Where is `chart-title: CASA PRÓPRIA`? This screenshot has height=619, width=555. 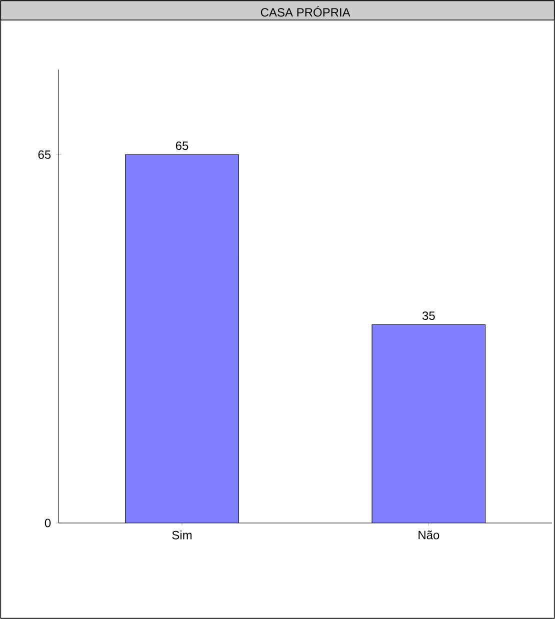
chart-title: CASA PRÓPRIA is located at coordinates (305, 11).